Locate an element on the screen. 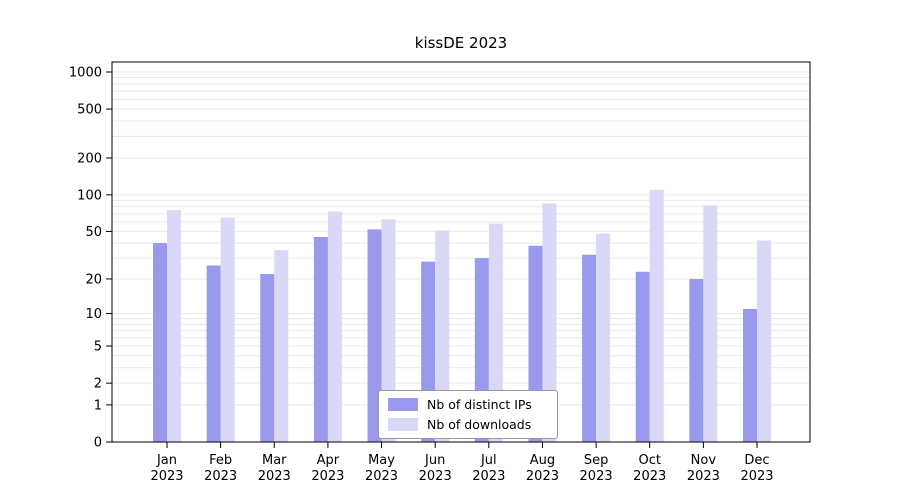 The image size is (900, 500). bar-downloads-feb is located at coordinates (227, 329).